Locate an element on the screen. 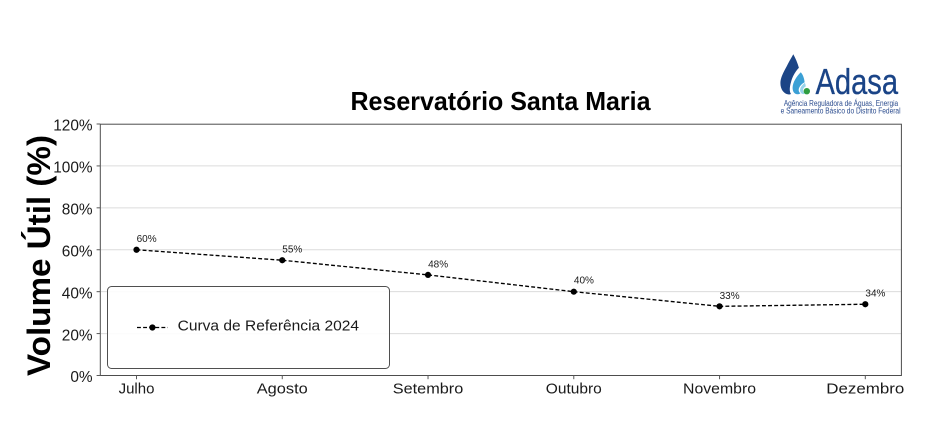 The image size is (925, 428). svg-text: Volume Útil (%) is located at coordinates (39, 255).